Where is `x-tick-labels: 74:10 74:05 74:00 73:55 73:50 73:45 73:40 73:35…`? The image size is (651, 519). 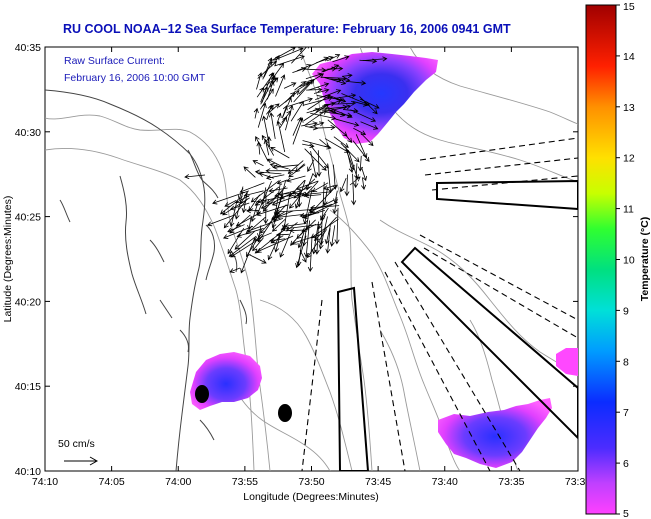
x-tick-labels: 74:10 74:05 74:00 73:55 73:50 73:45 73:40 73:35… is located at coordinates (311, 482).